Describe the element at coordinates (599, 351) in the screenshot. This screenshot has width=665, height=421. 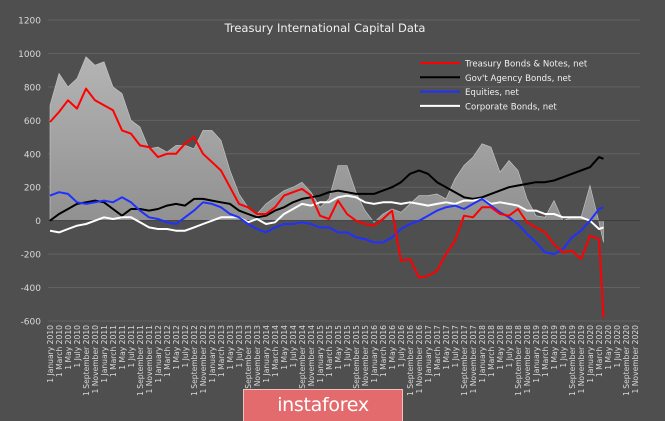
I see `x-tick-label: 1 March 2020` at that location.